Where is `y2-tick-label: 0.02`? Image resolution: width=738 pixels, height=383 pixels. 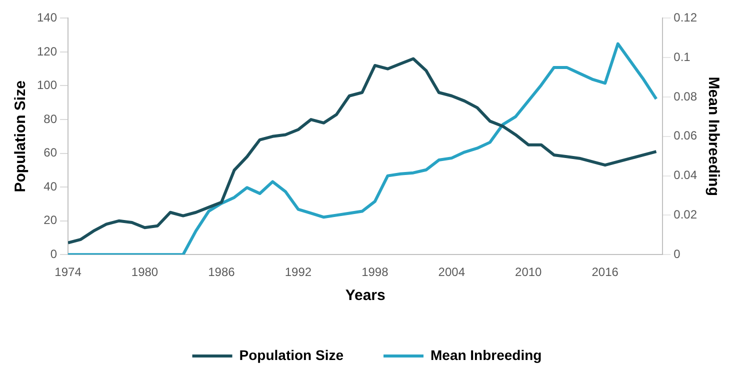 y2-tick-label: 0.02 is located at coordinates (686, 215).